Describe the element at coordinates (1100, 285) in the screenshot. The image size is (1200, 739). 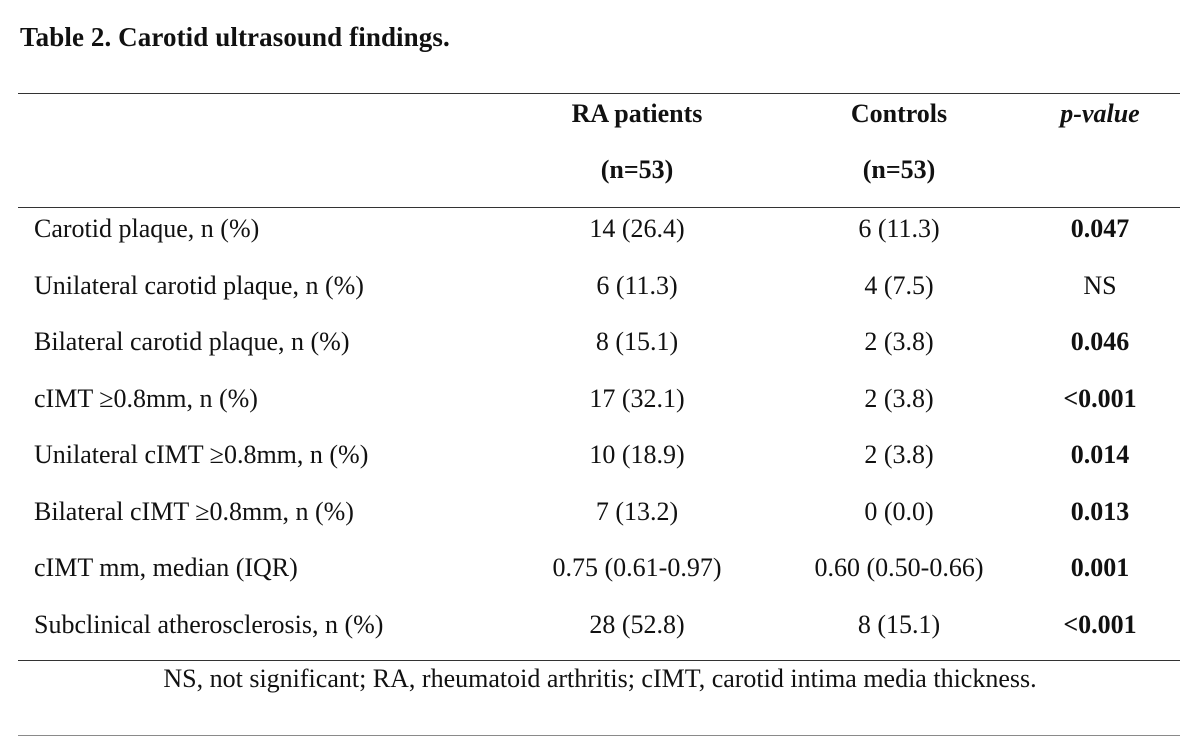
I see `p-value-cell: NS` at that location.